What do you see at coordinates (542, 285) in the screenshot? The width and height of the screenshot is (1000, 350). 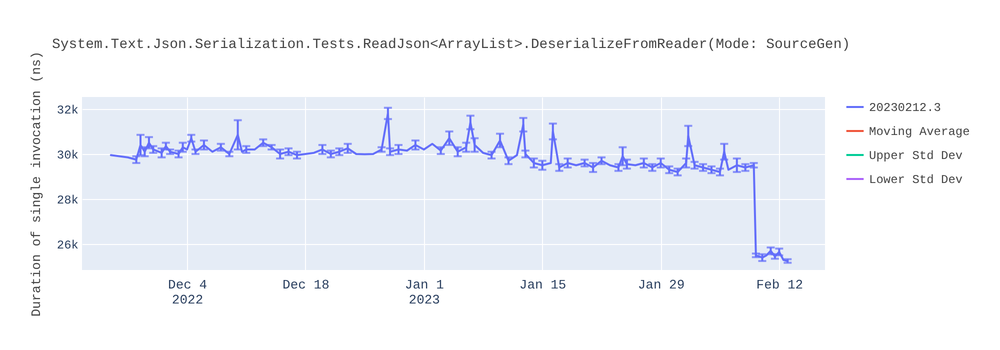 I see `x-tick-label: Jan 15` at bounding box center [542, 285].